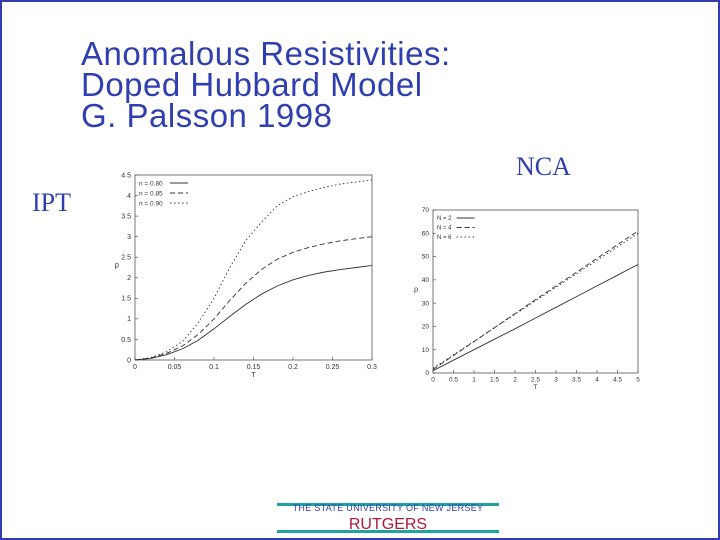 The width and height of the screenshot is (720, 540). Describe the element at coordinates (293, 367) in the screenshot. I see `x-tick-label: 0.2` at that location.